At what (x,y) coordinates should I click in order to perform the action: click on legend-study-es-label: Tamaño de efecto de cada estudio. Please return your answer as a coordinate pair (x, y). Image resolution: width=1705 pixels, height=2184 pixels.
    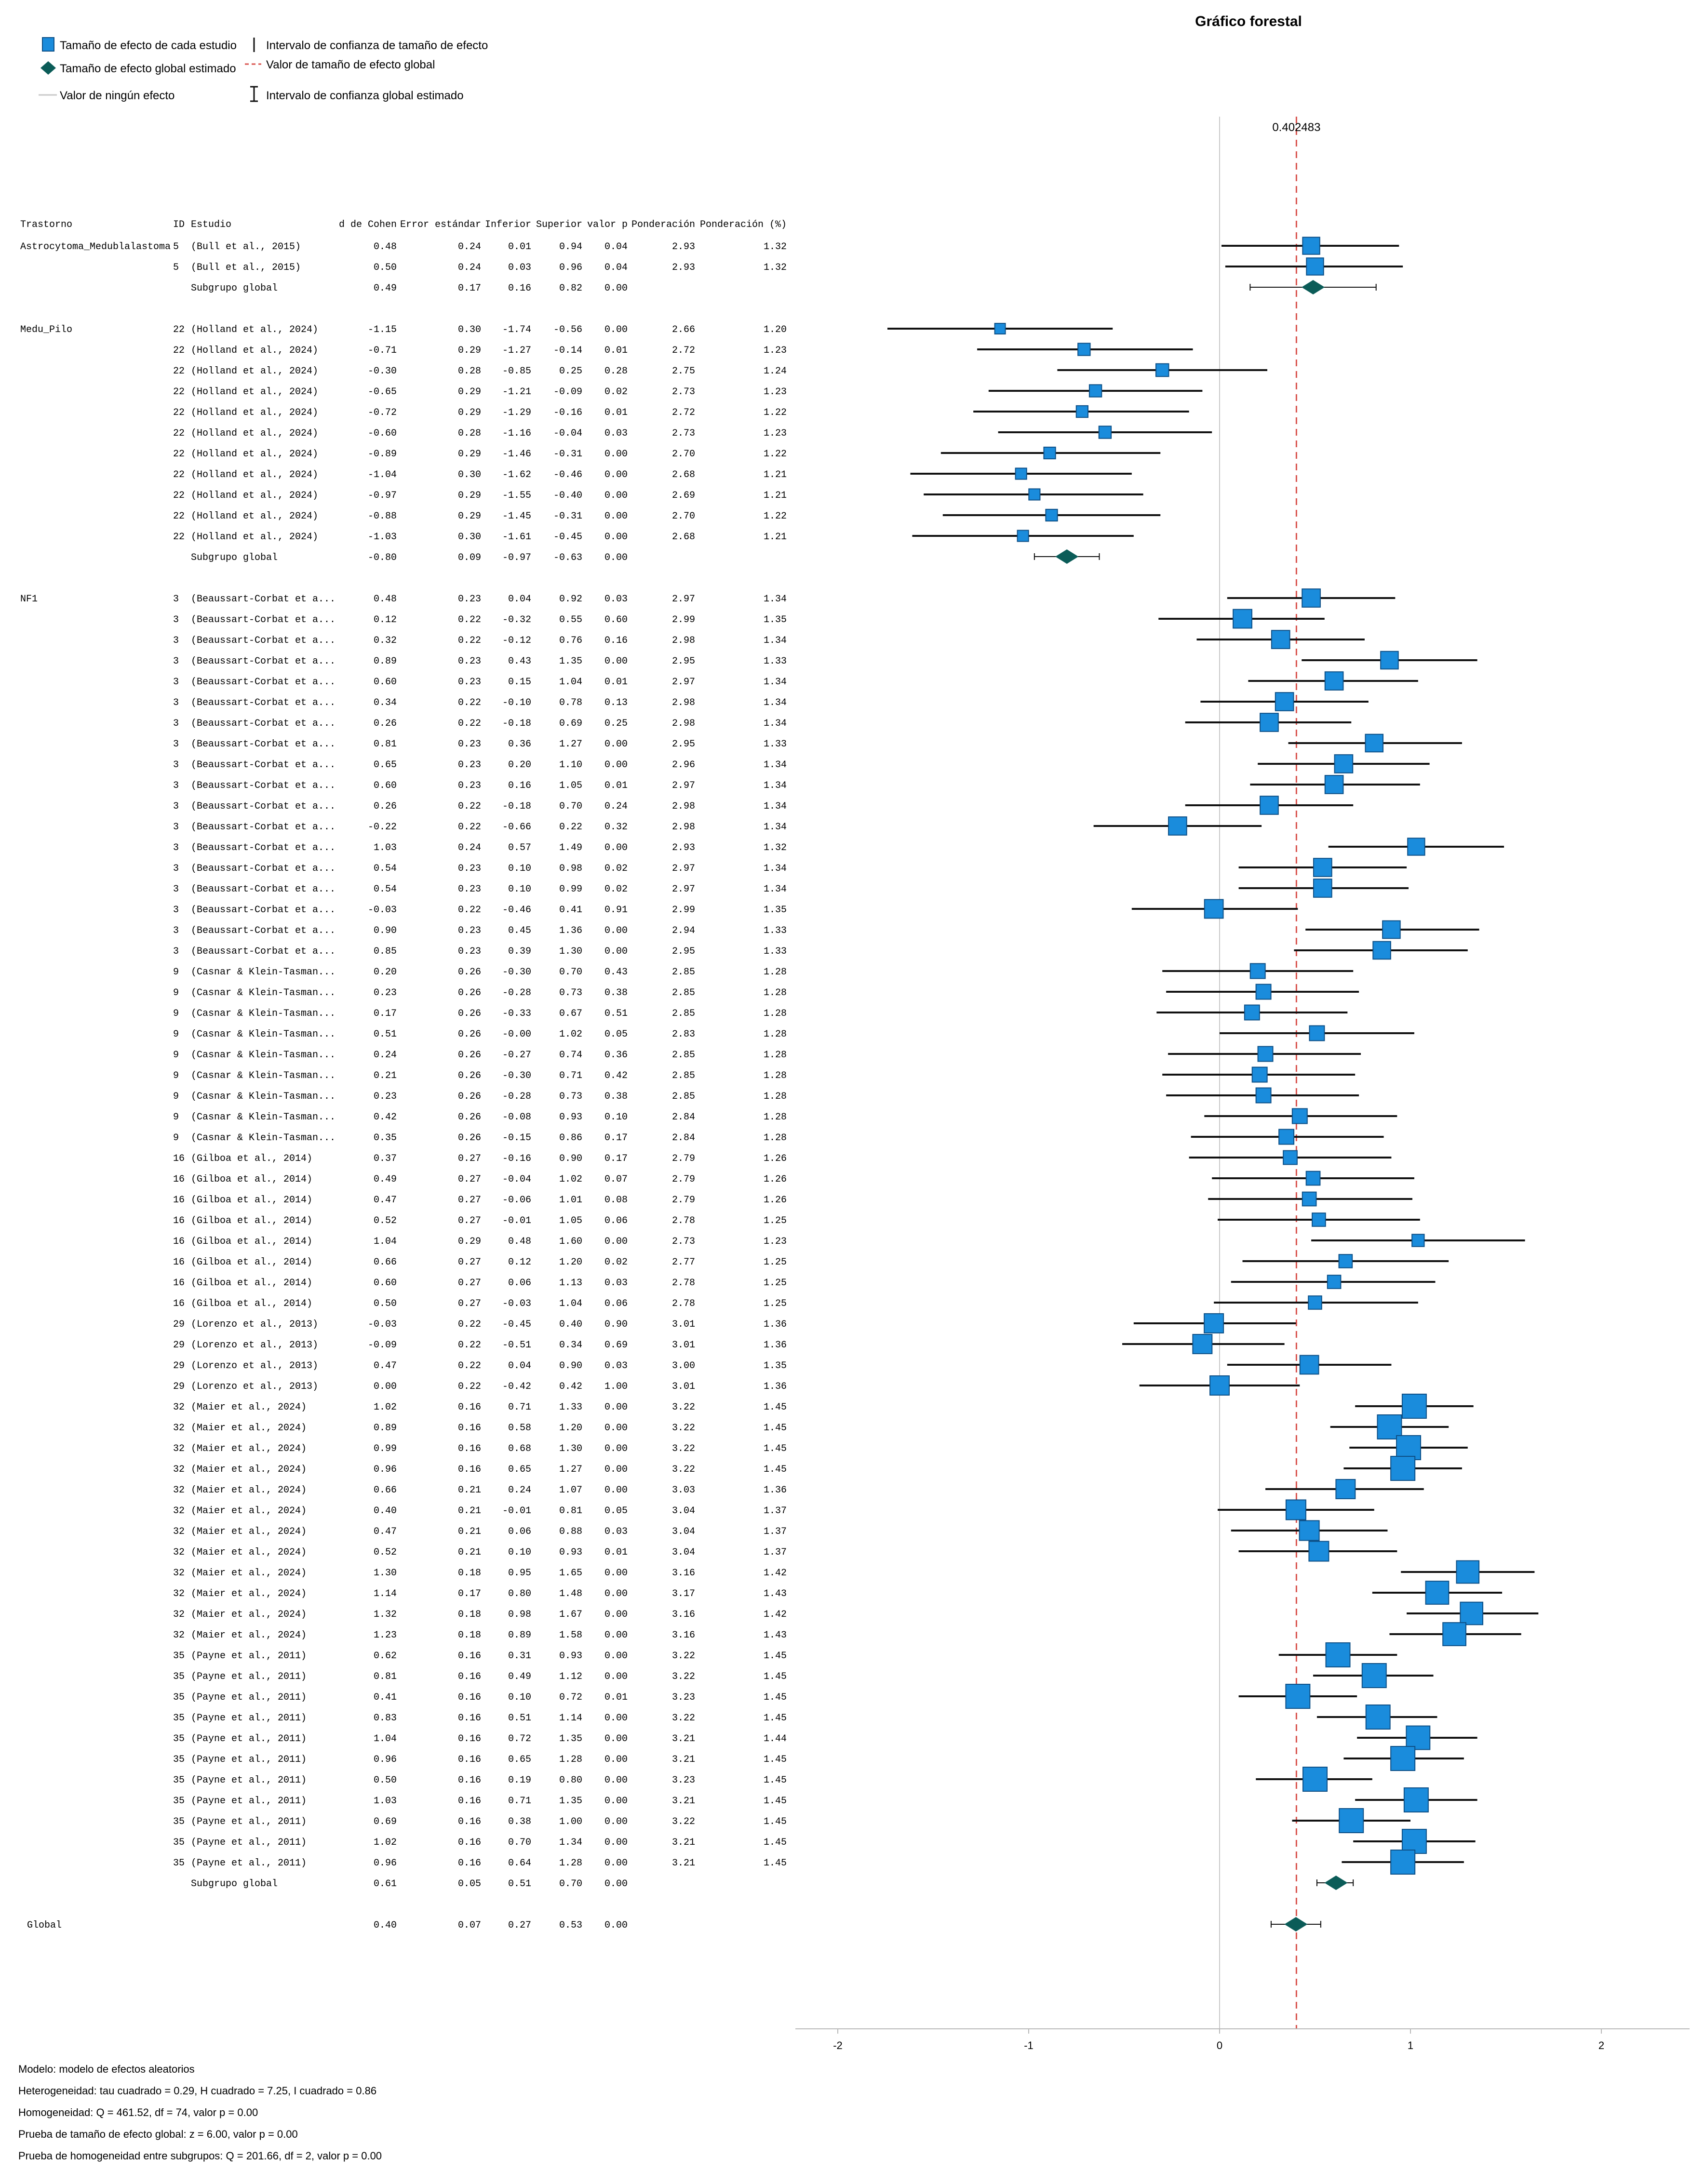
    Looking at the image, I should click on (149, 45).